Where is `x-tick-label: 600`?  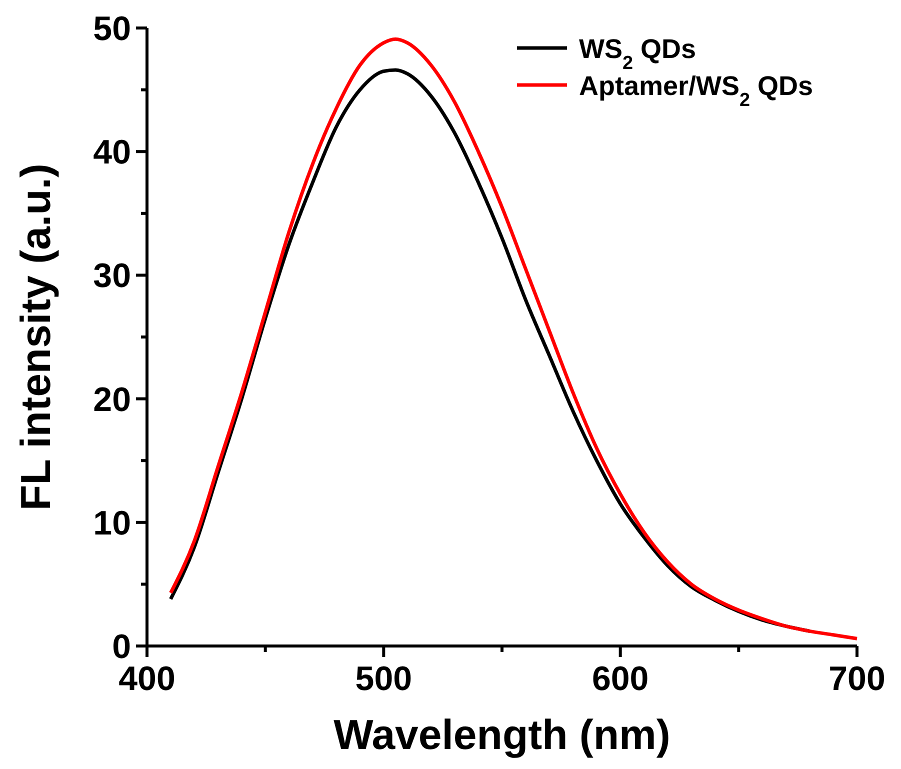 x-tick-label: 600 is located at coordinates (620, 679).